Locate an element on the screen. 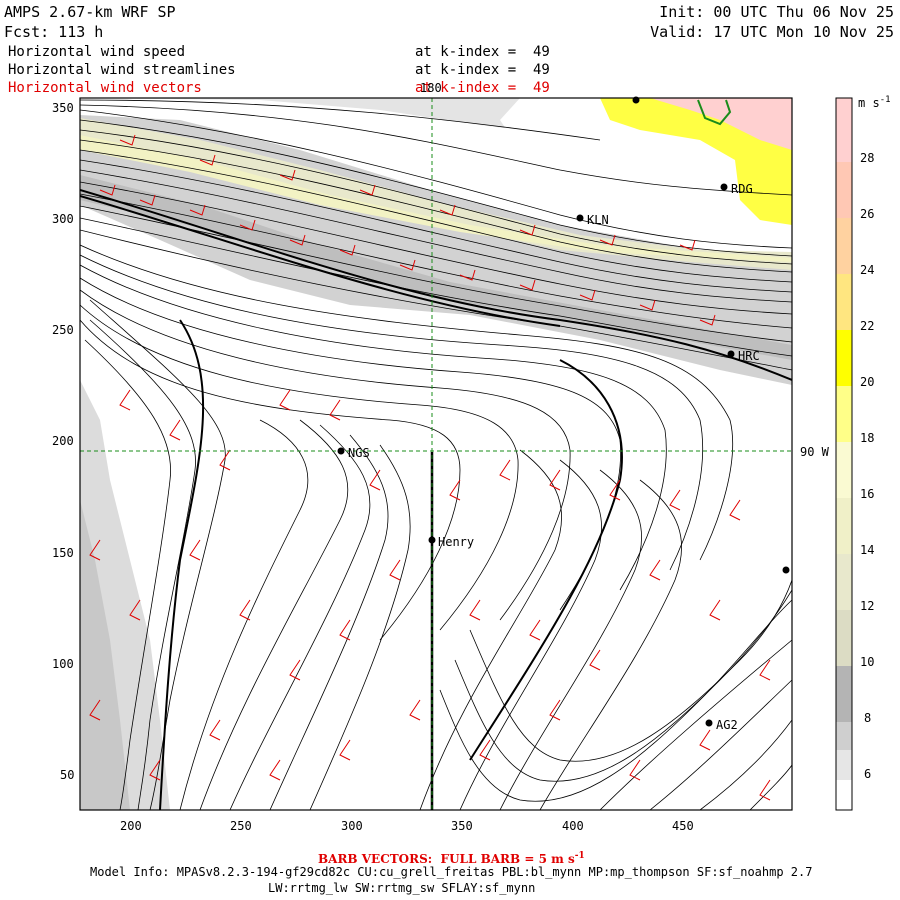 The width and height of the screenshot is (900, 900). model-info-line-2: LW:rrtmg_lw SW:rrtmg_sw SFLAY:sf_mynn is located at coordinates (402, 888).